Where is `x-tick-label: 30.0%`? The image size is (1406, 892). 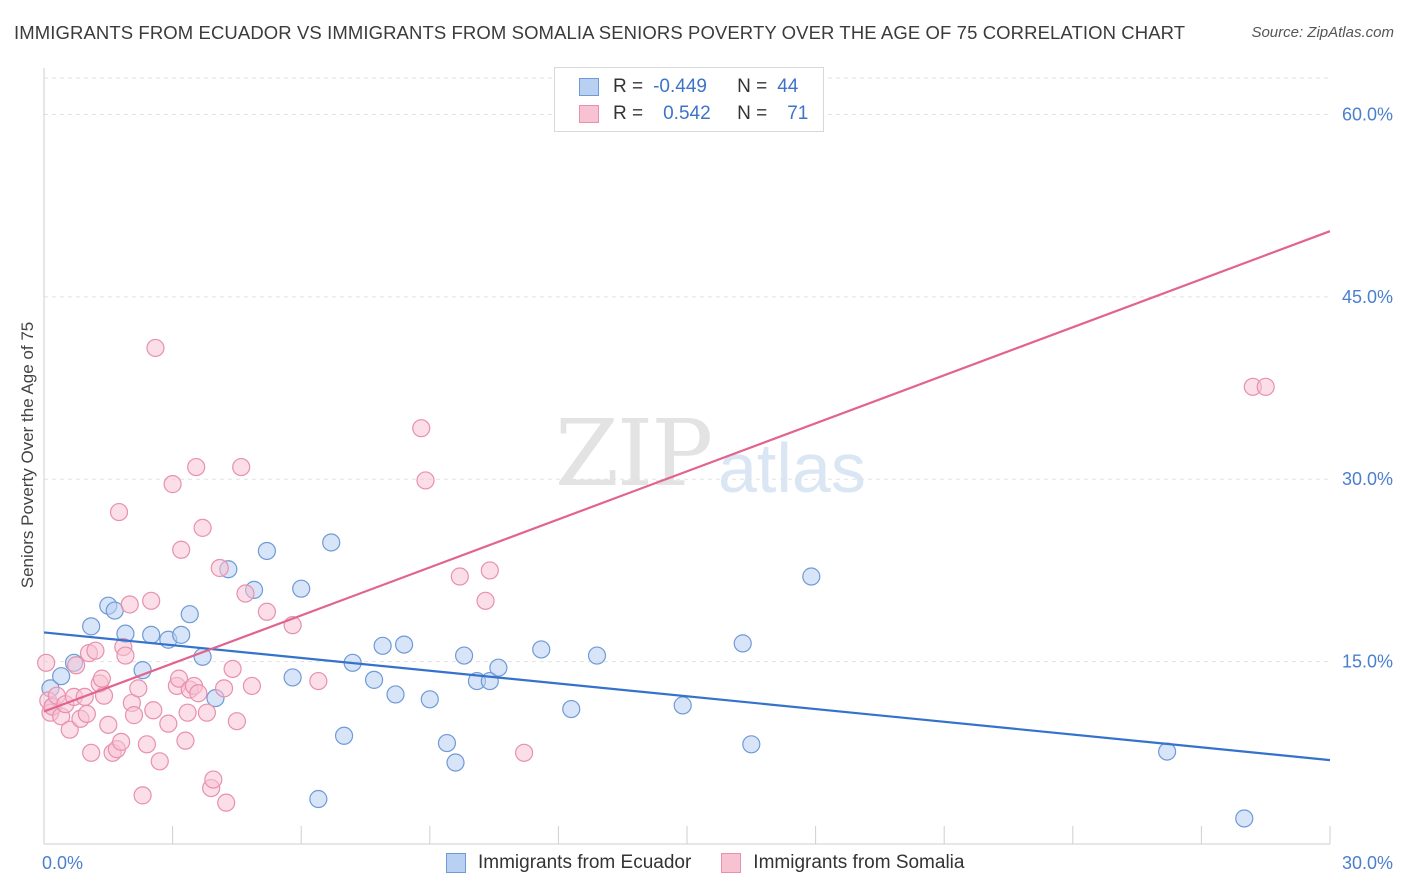 x-tick-label: 30.0% is located at coordinates (1367, 863).